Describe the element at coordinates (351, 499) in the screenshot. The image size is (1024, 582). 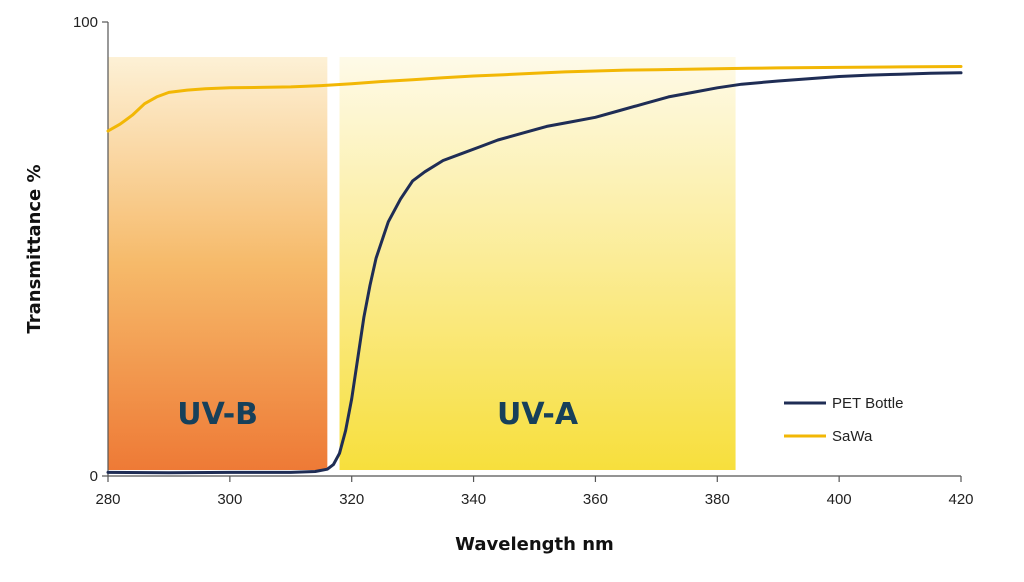
I see `x-tick-label: 320` at that location.